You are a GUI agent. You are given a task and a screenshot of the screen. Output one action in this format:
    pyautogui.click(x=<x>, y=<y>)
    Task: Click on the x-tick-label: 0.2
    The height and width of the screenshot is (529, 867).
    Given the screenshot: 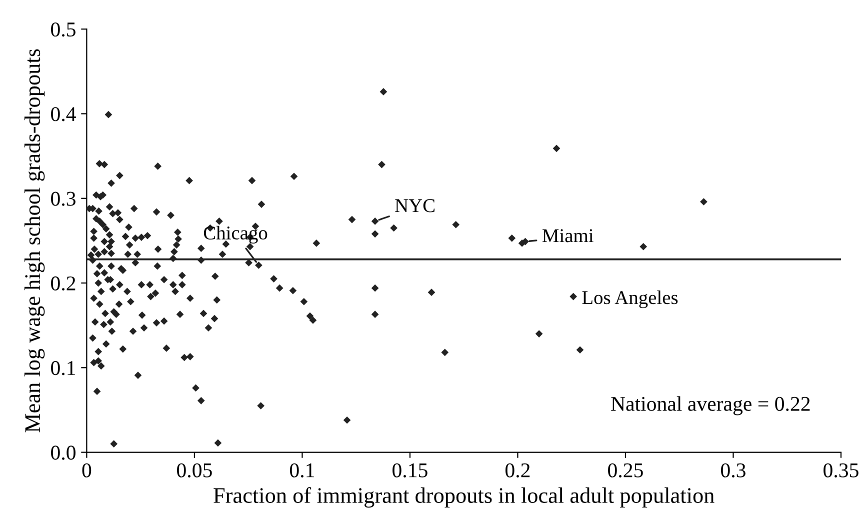 What is the action you would take?
    pyautogui.click(x=517, y=470)
    